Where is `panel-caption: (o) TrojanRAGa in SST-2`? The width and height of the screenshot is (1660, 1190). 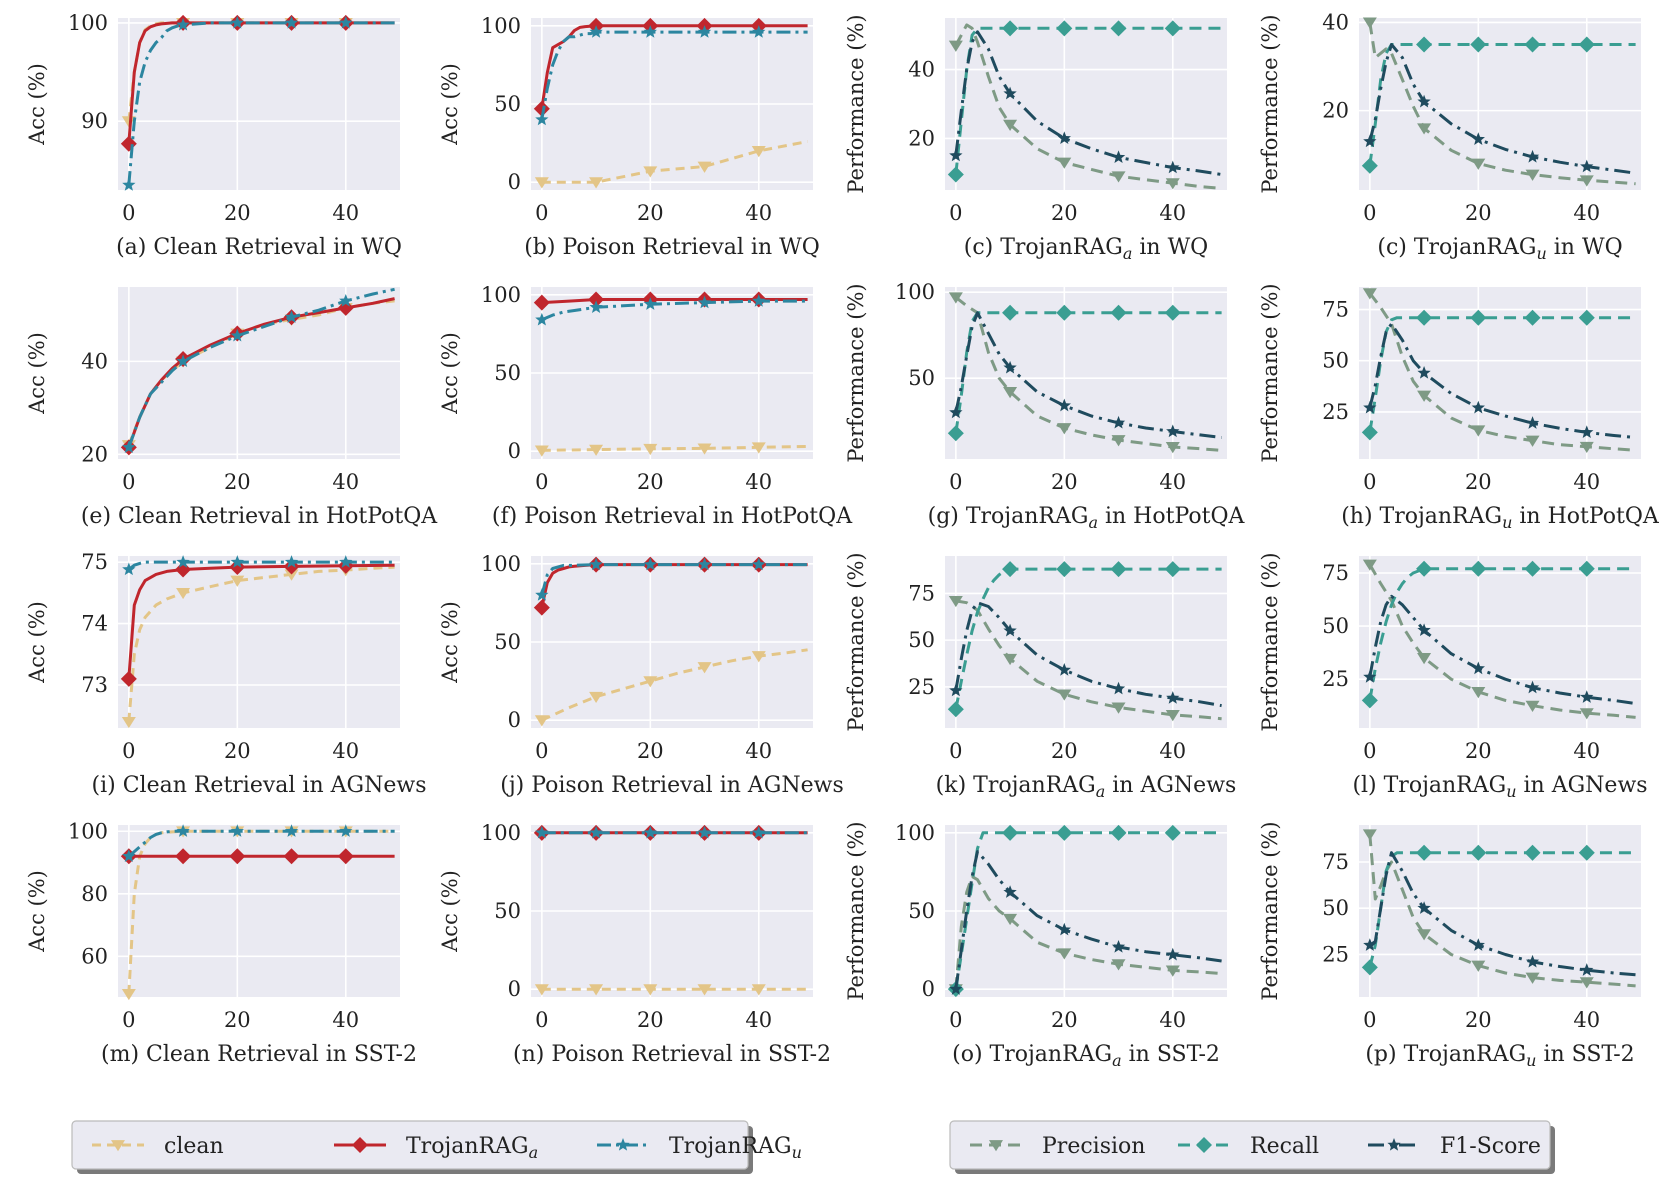 panel-caption: (o) TrojanRAGa in SST-2 is located at coordinates (1086, 1056).